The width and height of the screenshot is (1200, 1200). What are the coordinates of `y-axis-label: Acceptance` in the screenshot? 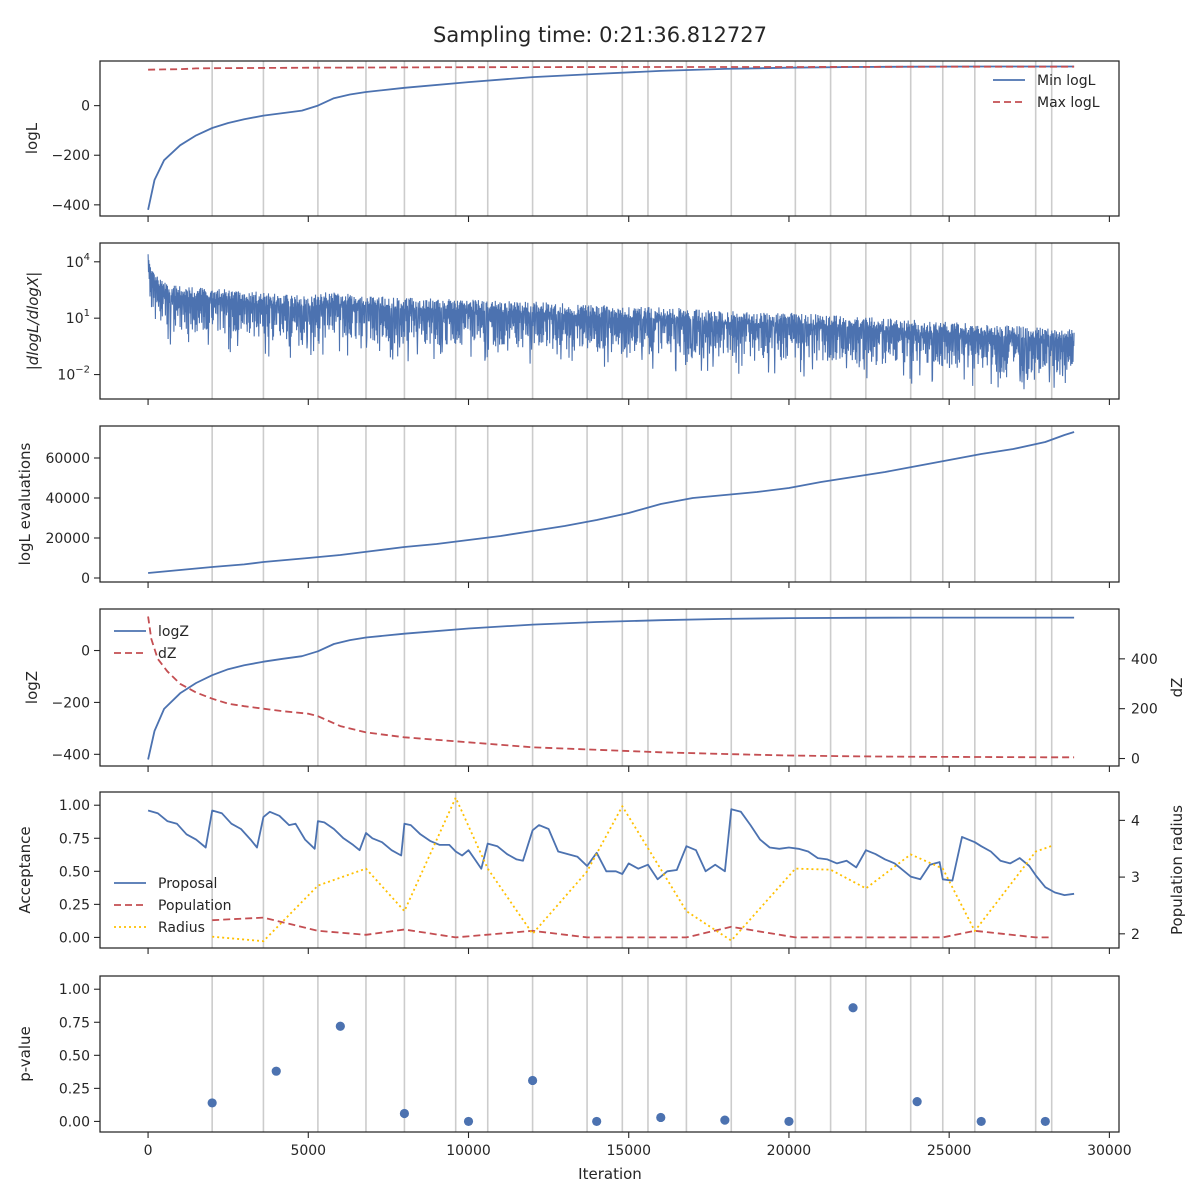 It's located at (25, 869).